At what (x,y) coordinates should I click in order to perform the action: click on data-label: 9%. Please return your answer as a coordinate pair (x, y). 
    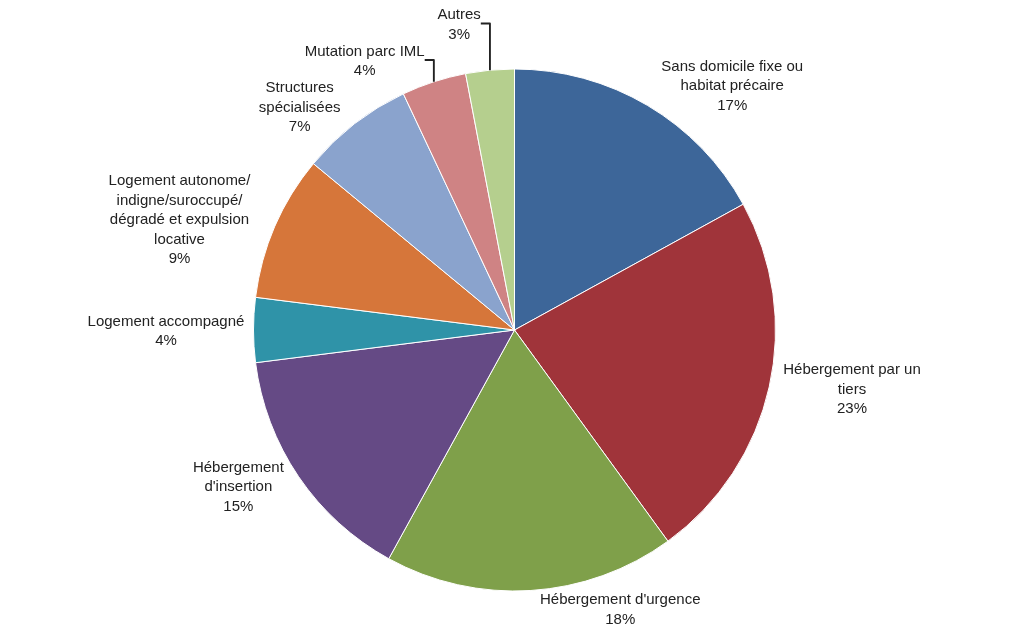
    Looking at the image, I should click on (179, 258).